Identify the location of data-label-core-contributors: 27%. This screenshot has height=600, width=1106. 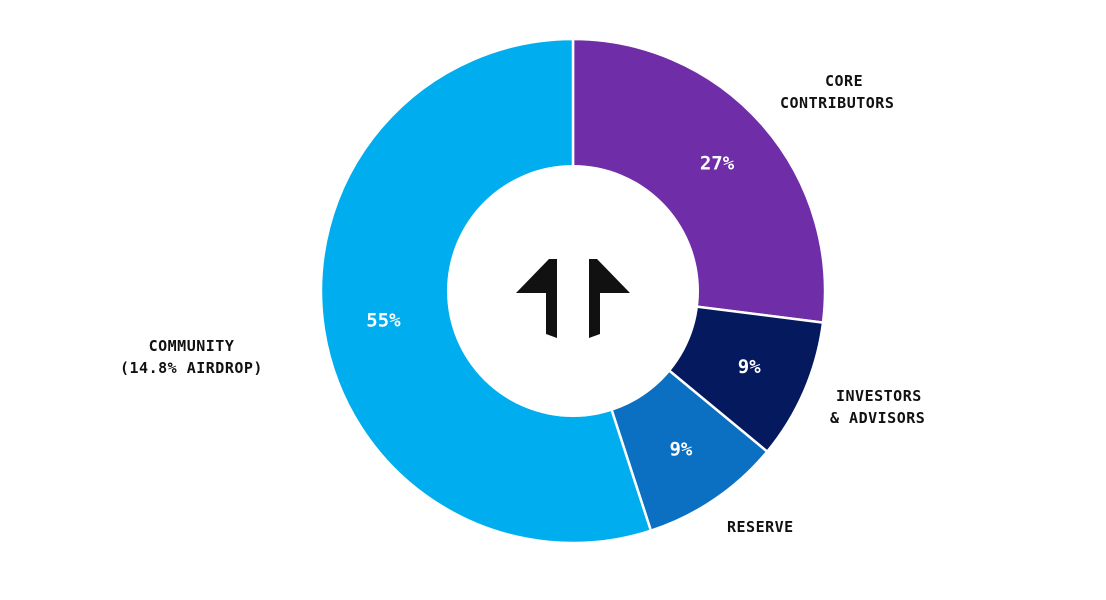
(717, 164).